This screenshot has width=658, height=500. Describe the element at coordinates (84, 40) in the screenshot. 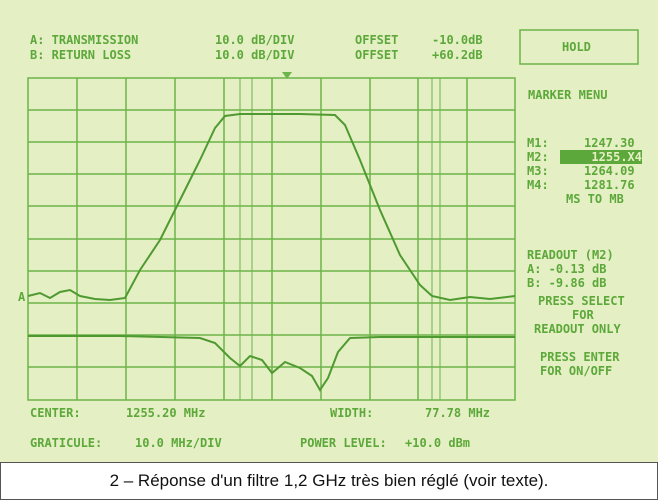

I see `header-text: A: TRANSMISSION` at that location.